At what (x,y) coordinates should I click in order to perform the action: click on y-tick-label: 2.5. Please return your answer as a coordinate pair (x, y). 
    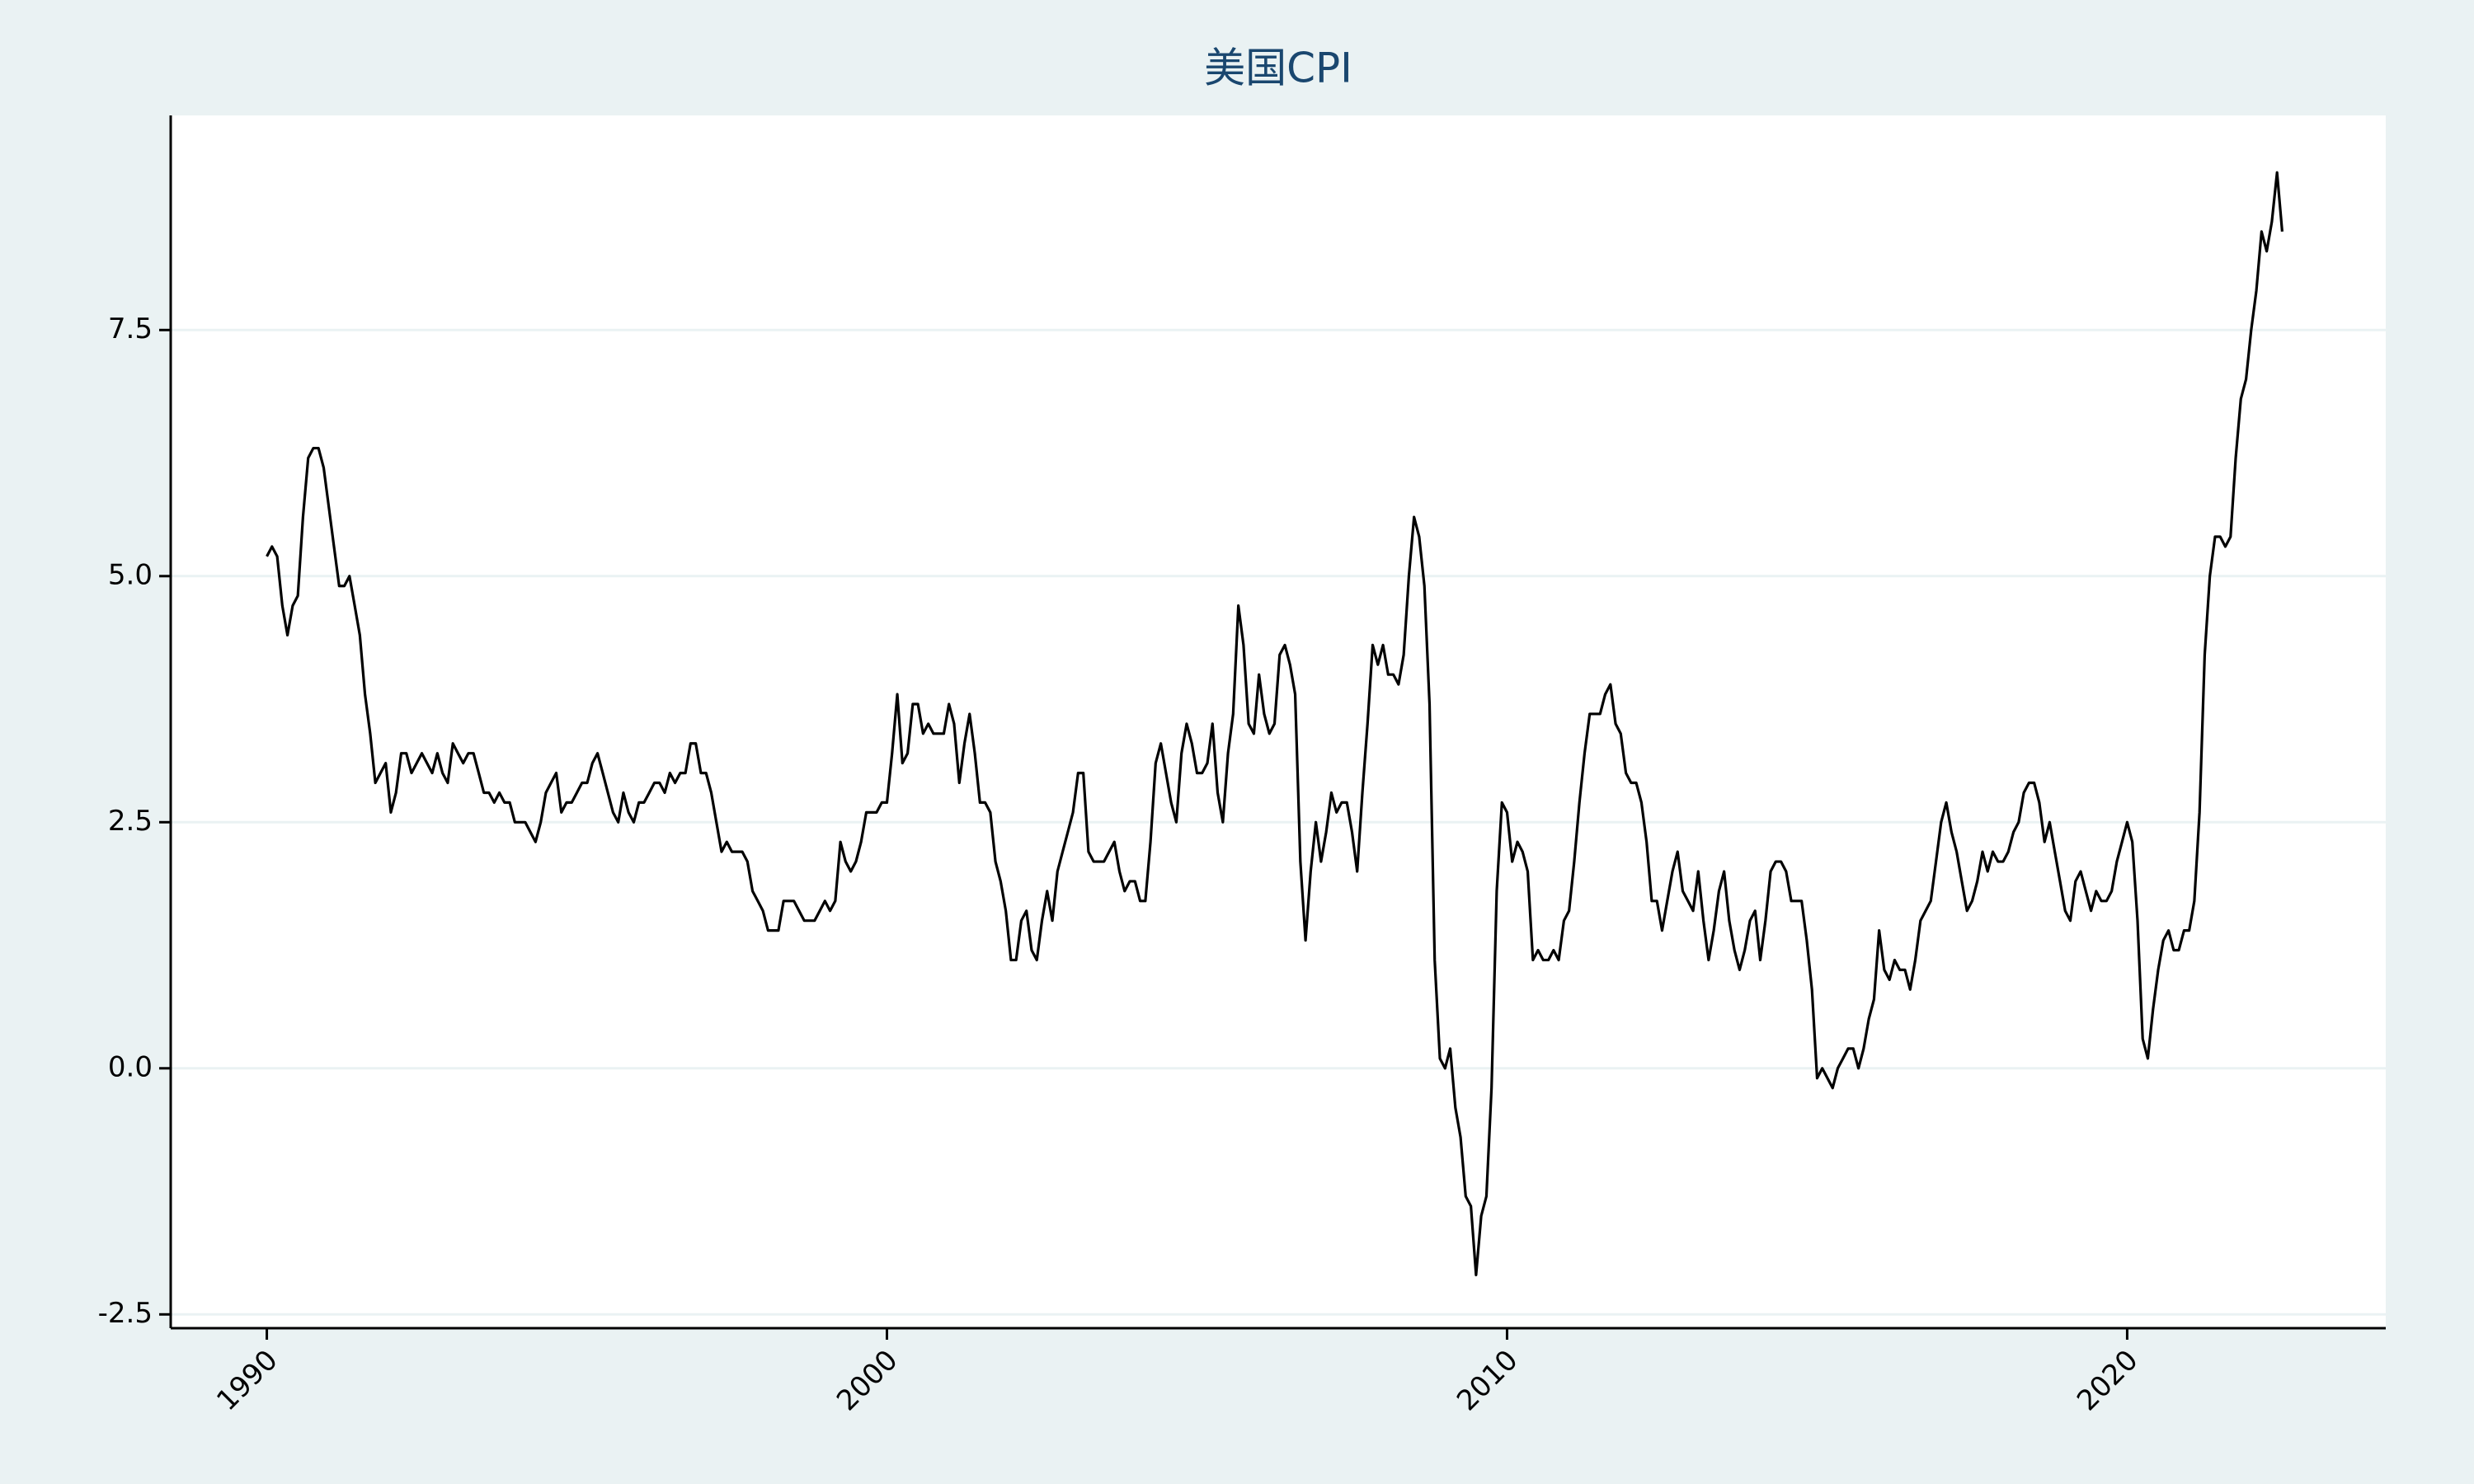
    Looking at the image, I should click on (130, 821).